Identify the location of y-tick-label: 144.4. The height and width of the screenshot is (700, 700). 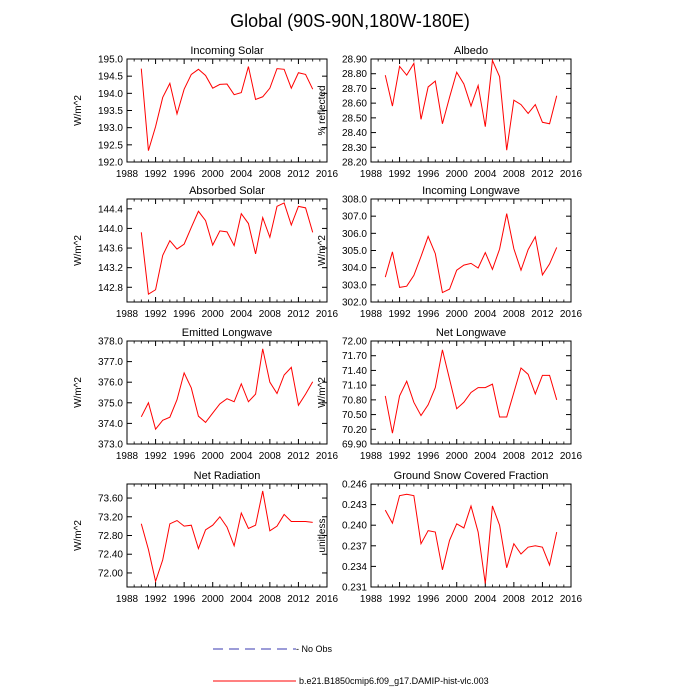
(110, 209).